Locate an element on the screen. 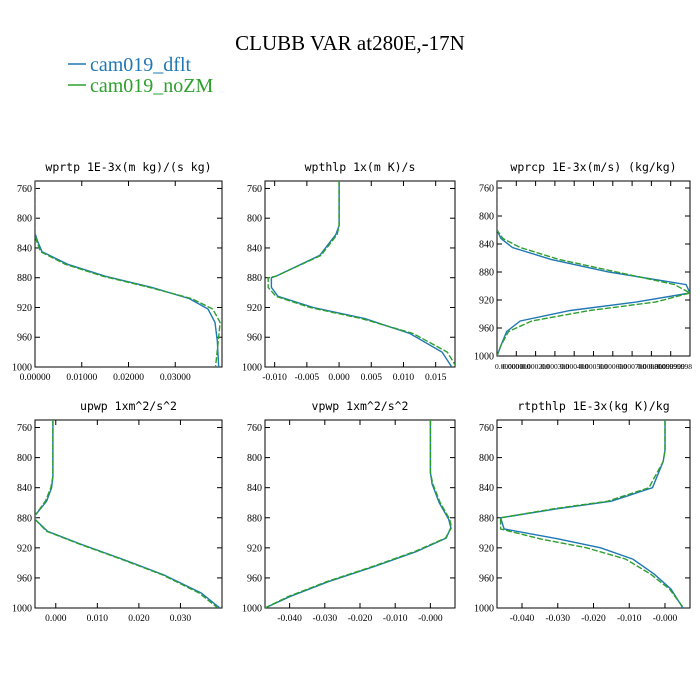  x-tick-label: 0.000700 is located at coordinates (632, 366).